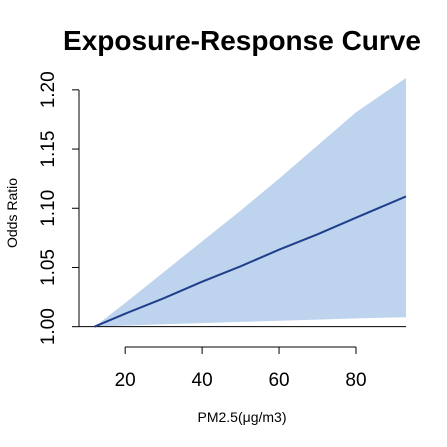 This screenshot has width=447, height=447. What do you see at coordinates (242, 417) in the screenshot?
I see `x-axis-label: PM2.5(μg/m3)` at bounding box center [242, 417].